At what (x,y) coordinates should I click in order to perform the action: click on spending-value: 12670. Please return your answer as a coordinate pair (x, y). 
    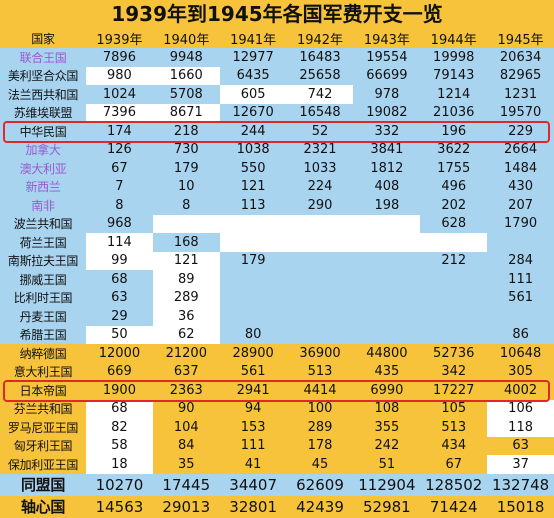
    Looking at the image, I should click on (253, 113).